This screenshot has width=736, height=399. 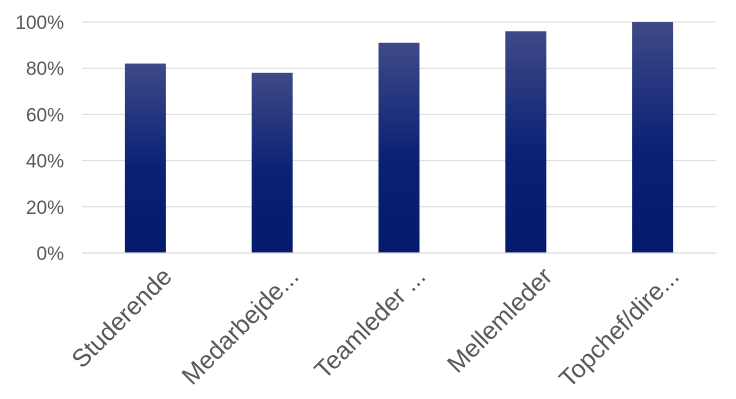 I want to click on y-tick-label: 0%, so click(x=51, y=254).